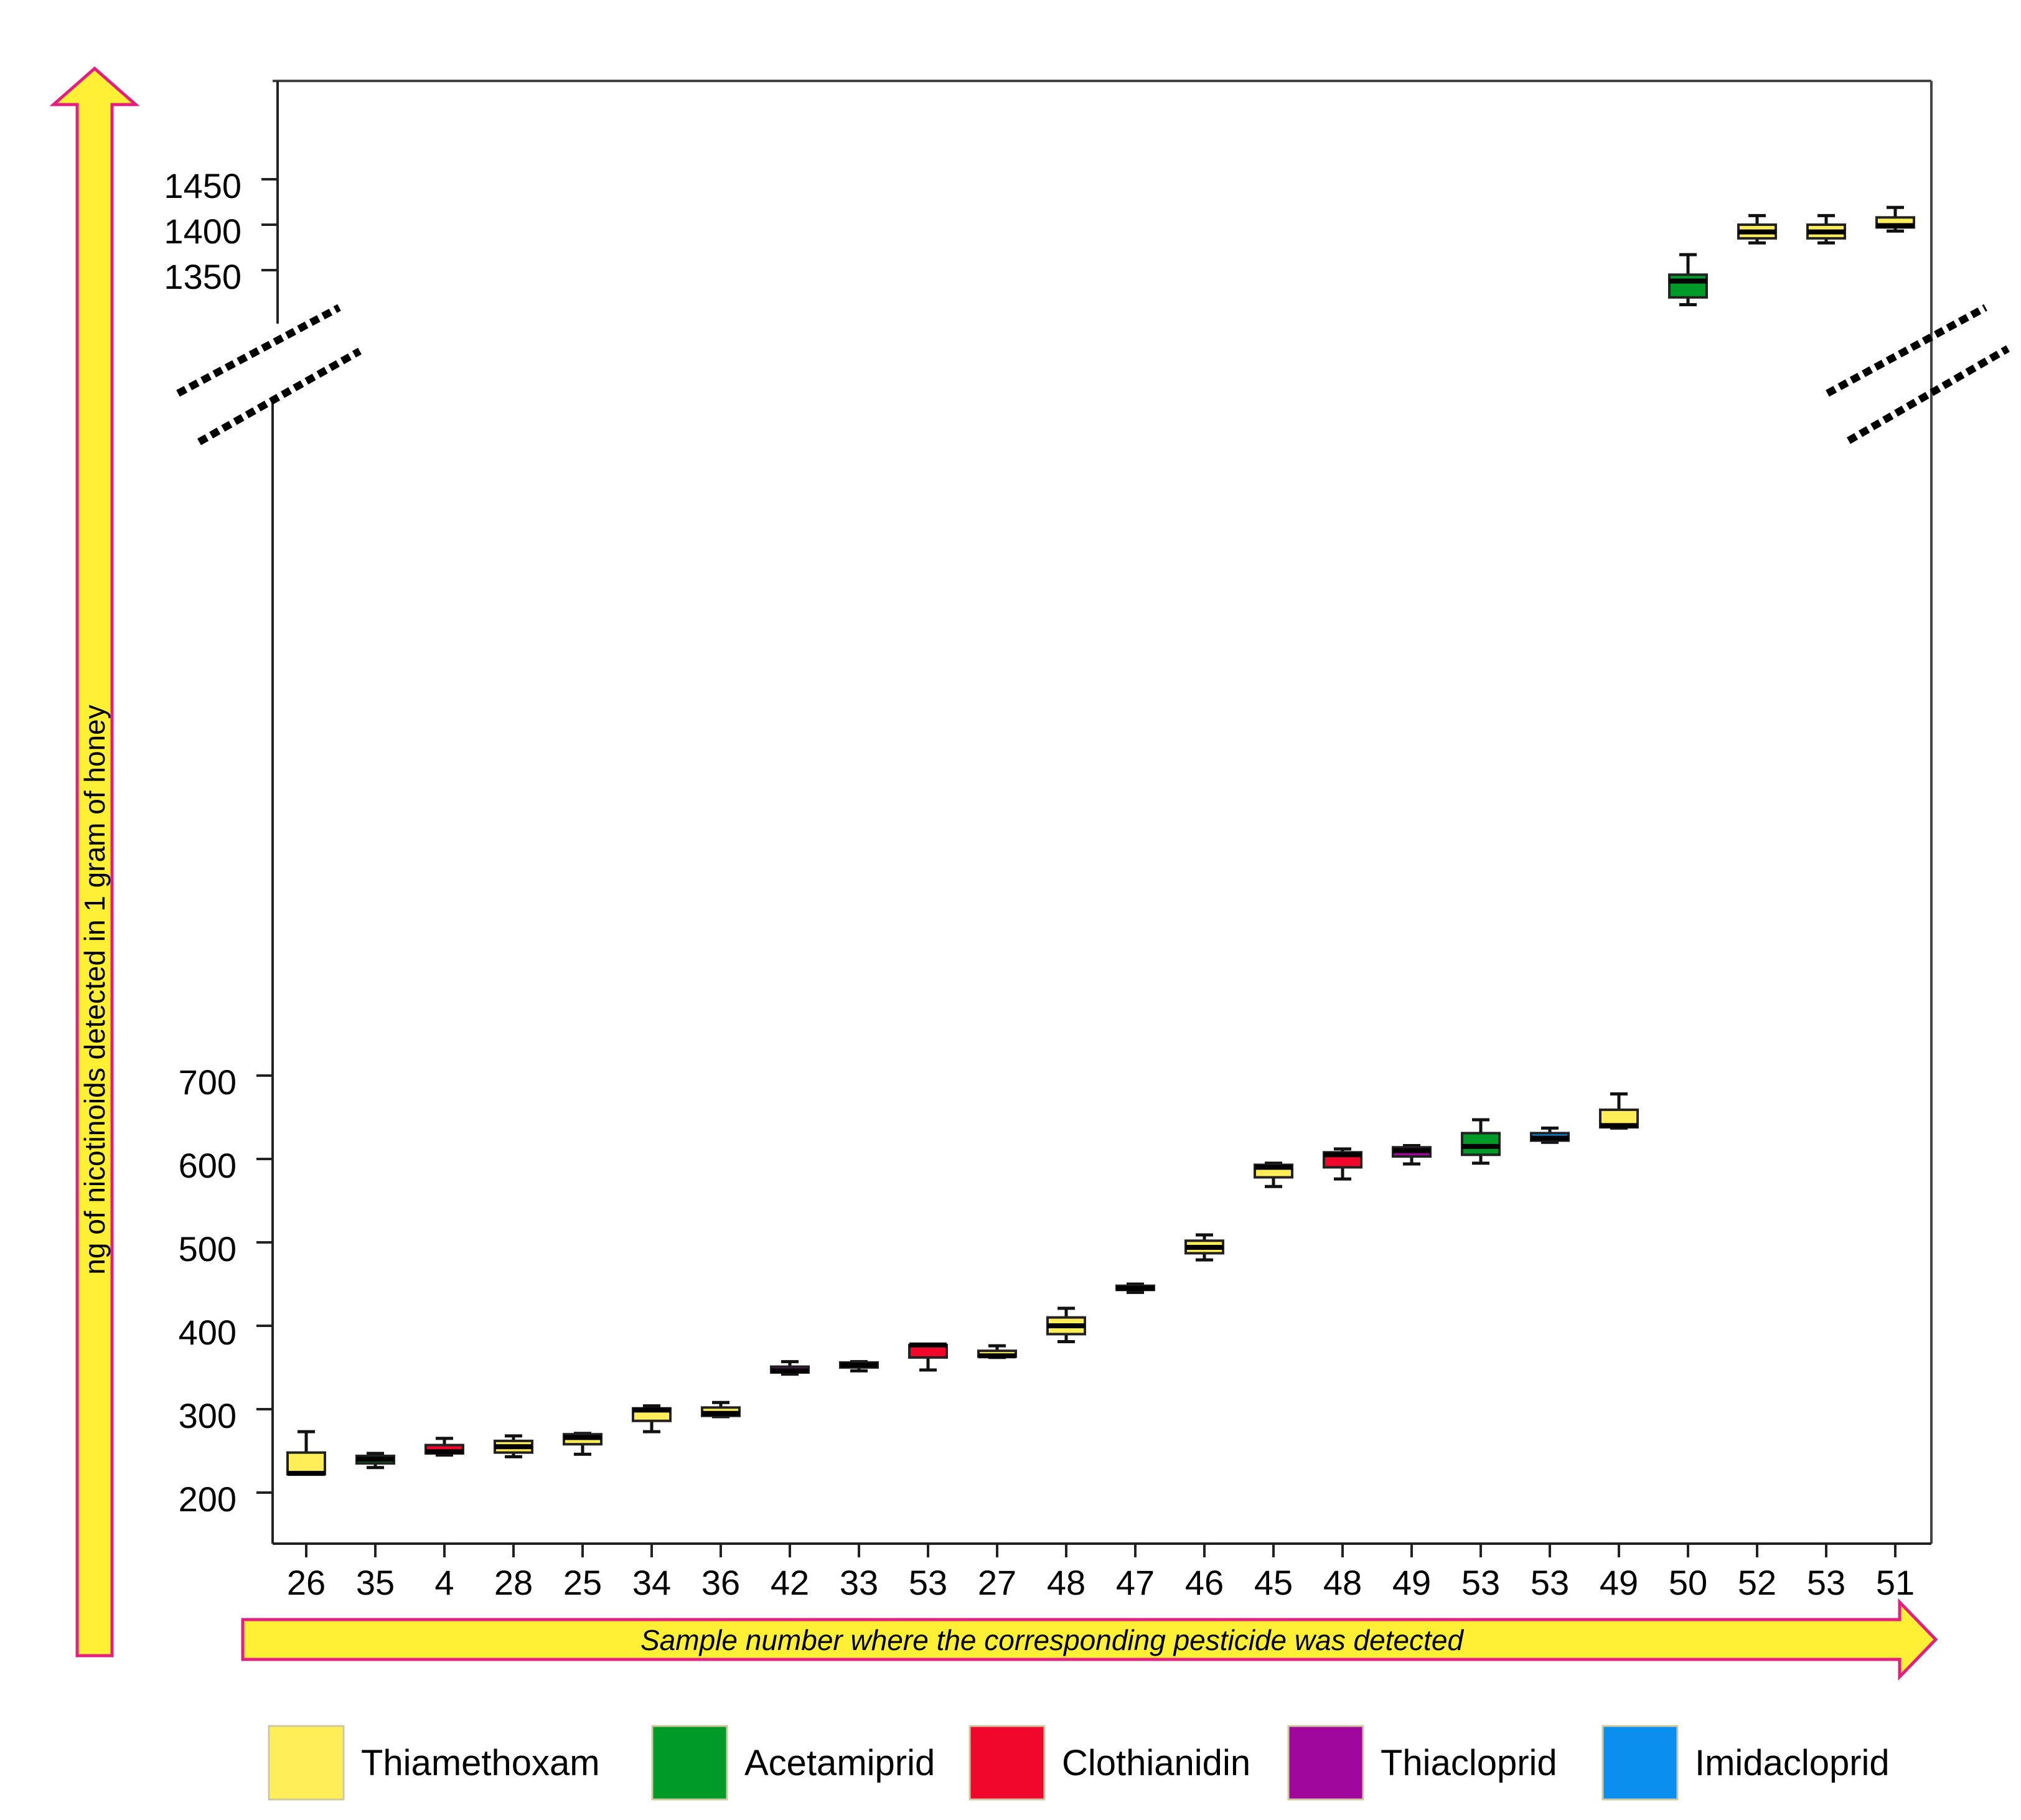 The height and width of the screenshot is (1820, 2021). What do you see at coordinates (1895, 1582) in the screenshot?
I see `x-tick-label-23: 51` at bounding box center [1895, 1582].